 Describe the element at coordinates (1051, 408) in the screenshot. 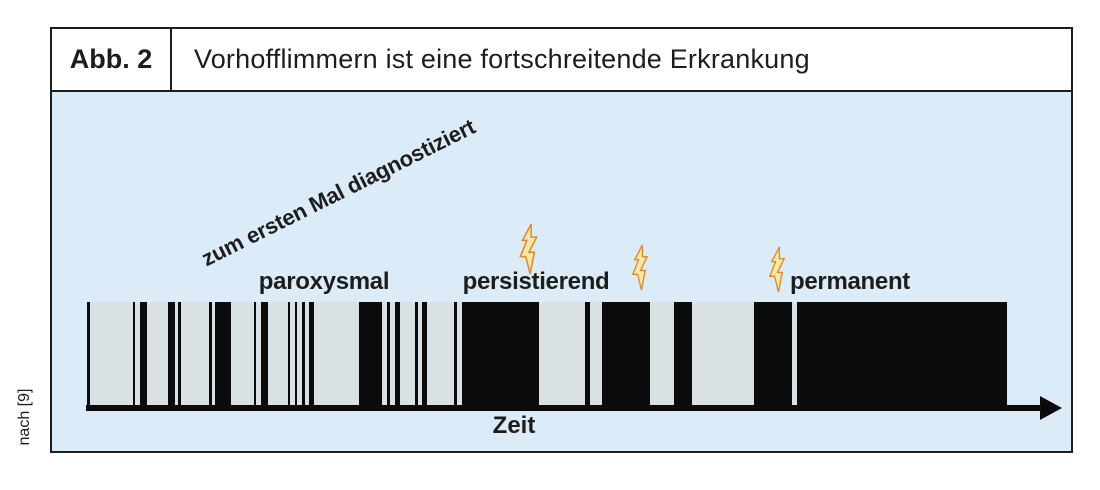

I see `time-axis-arrowhead-icon` at that location.